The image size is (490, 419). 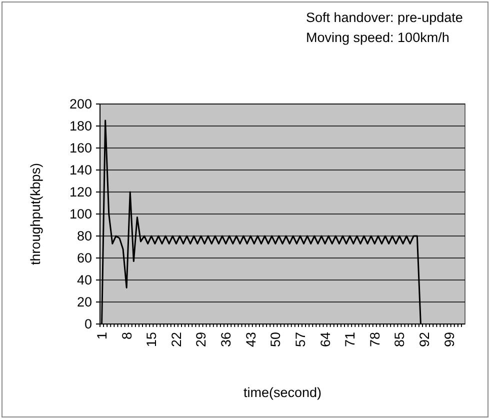 I want to click on y-tick-label: 180, so click(x=80, y=126).